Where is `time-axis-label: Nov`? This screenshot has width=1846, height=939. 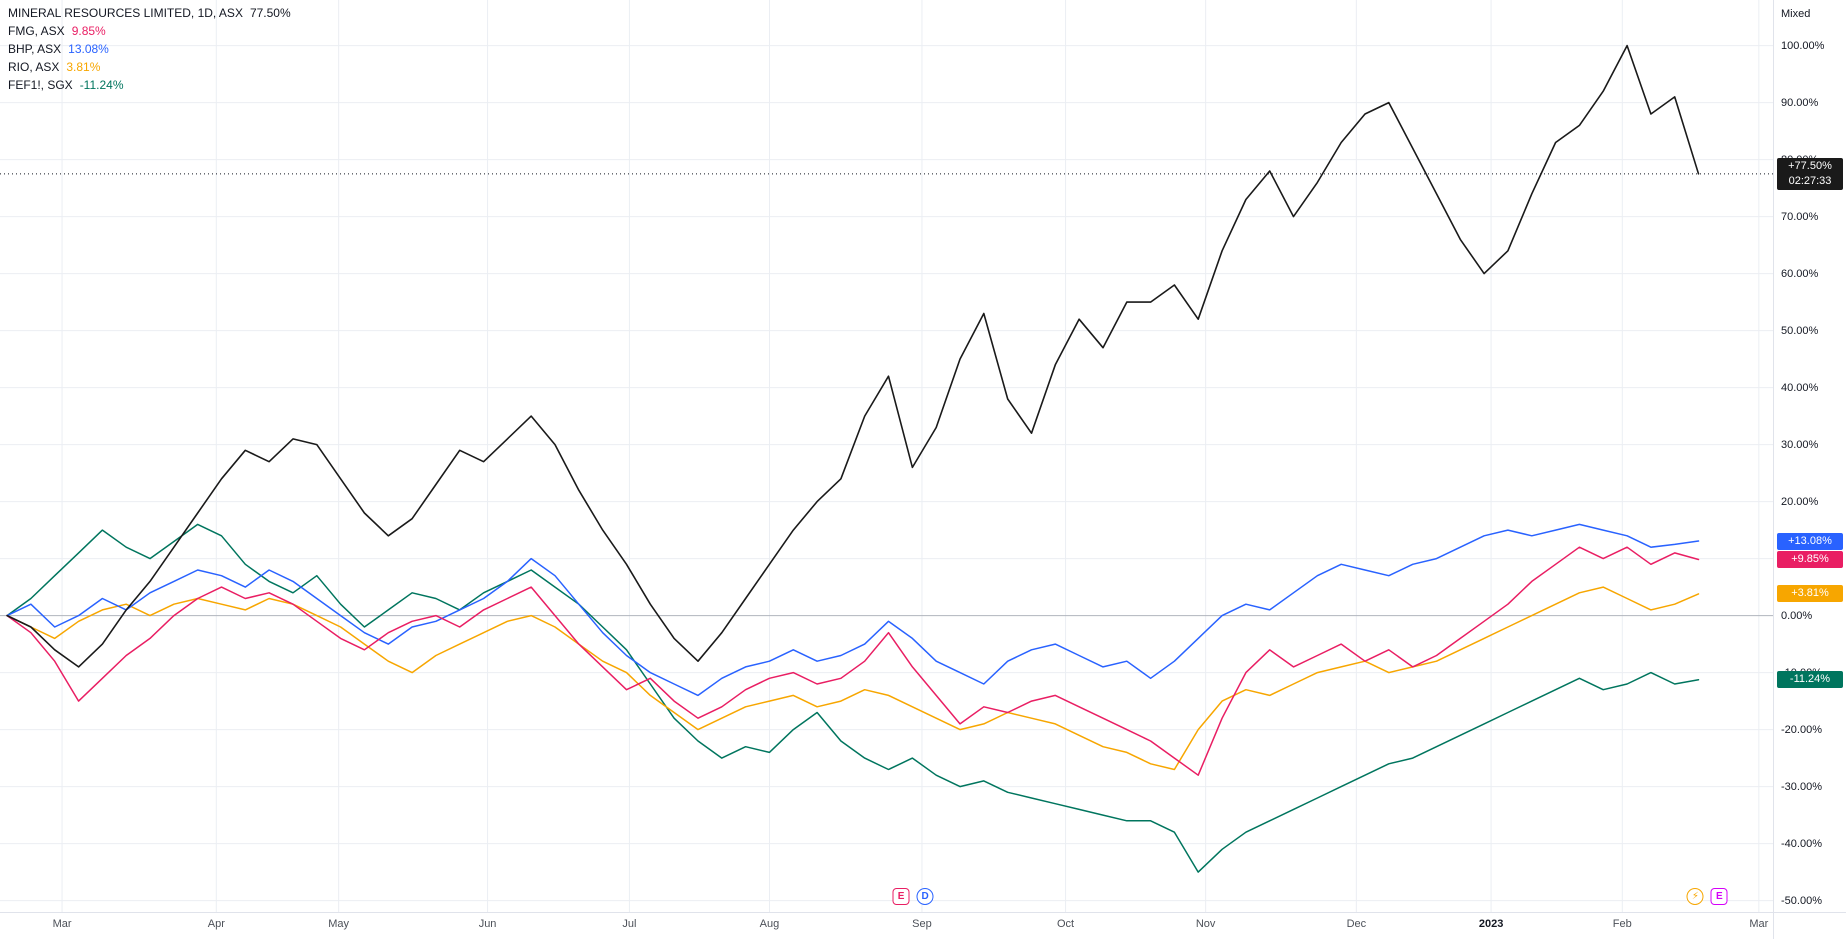 time-axis-label: Nov is located at coordinates (1205, 924).